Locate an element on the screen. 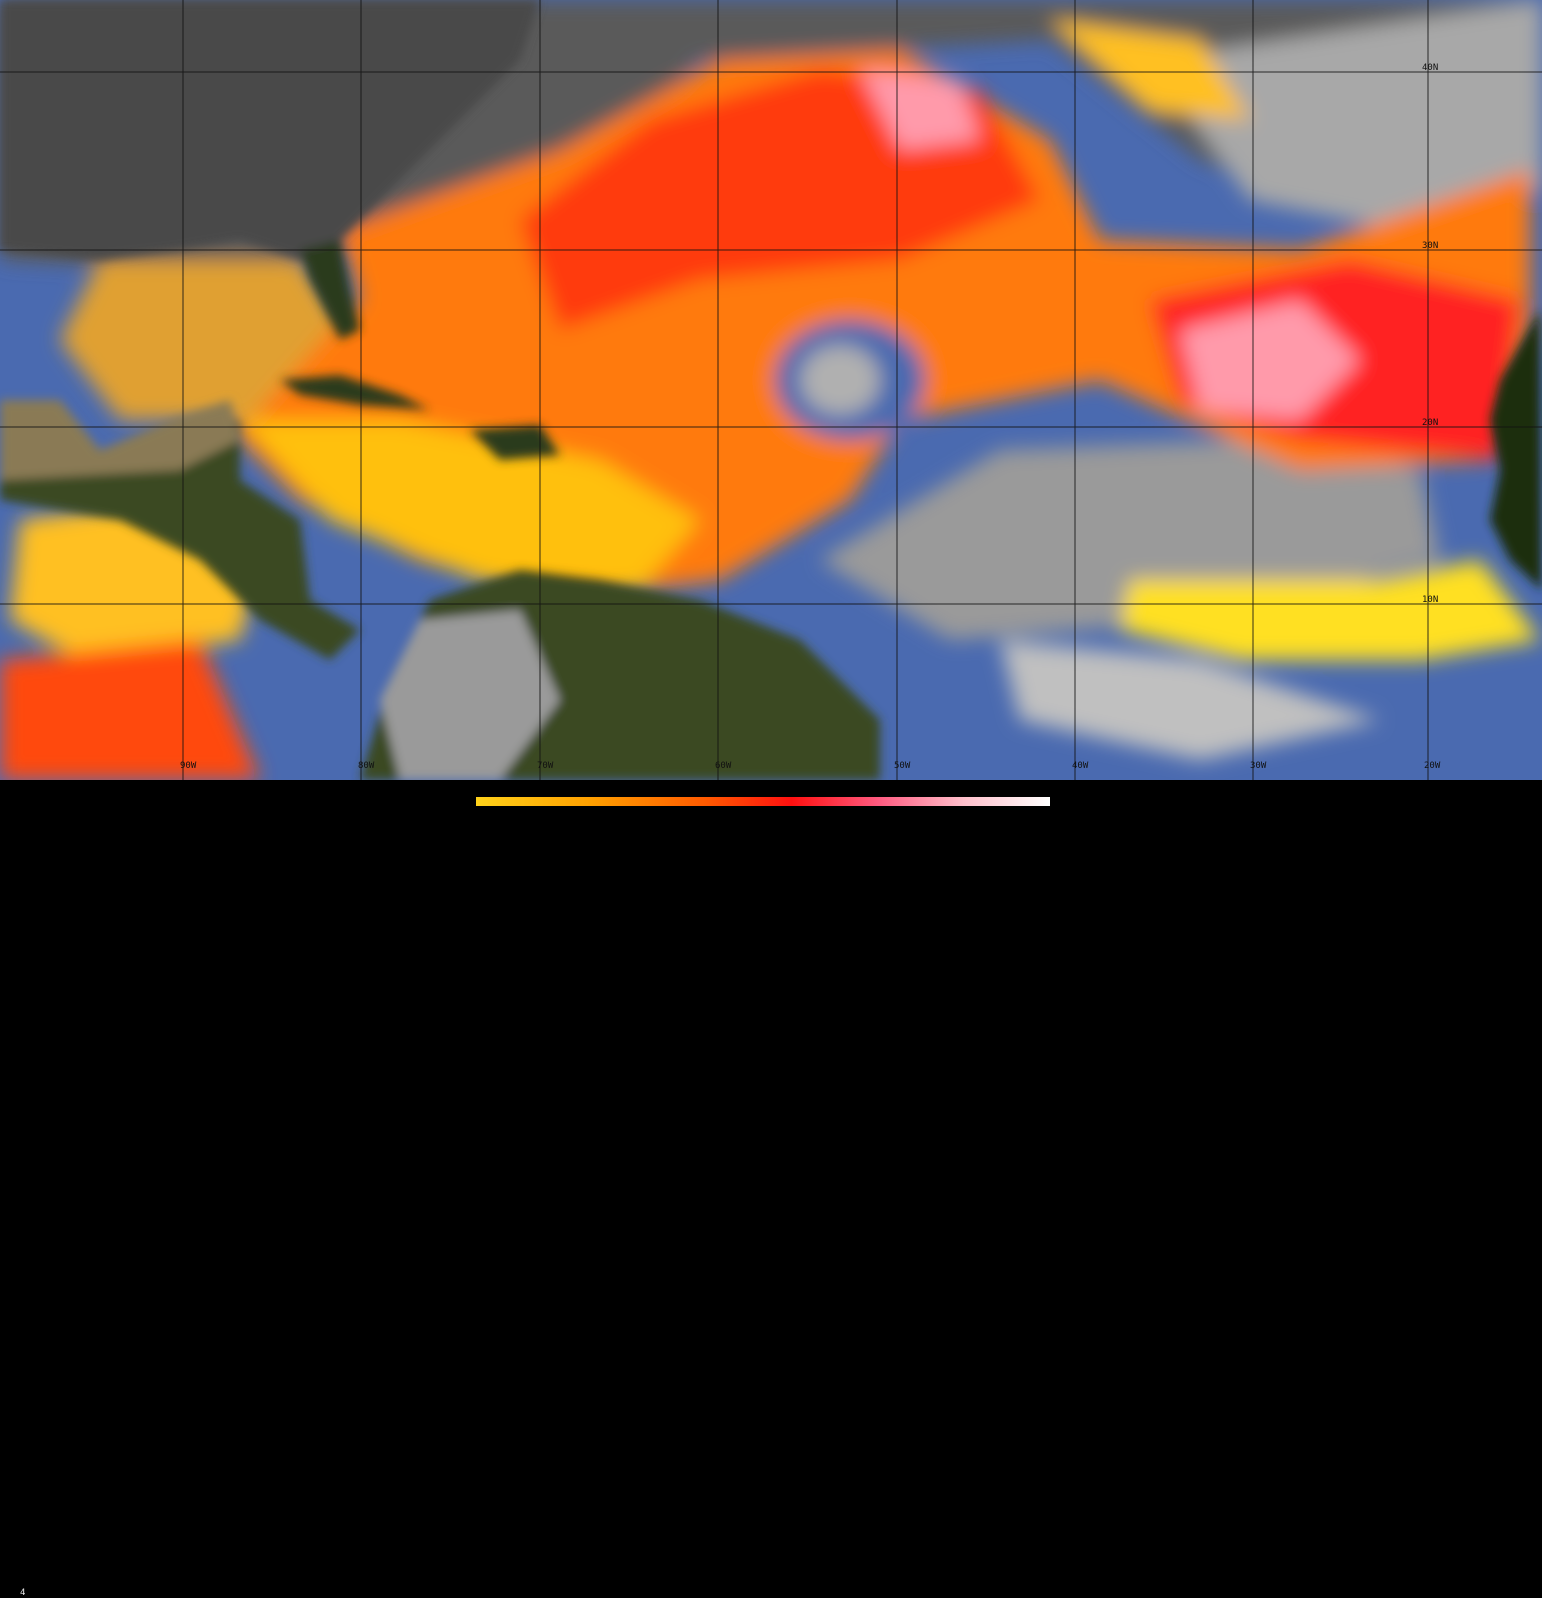 Image resolution: width=1542 pixels, height=1598 pixels. extreme-dry-east is located at coordinates (1270, 360).